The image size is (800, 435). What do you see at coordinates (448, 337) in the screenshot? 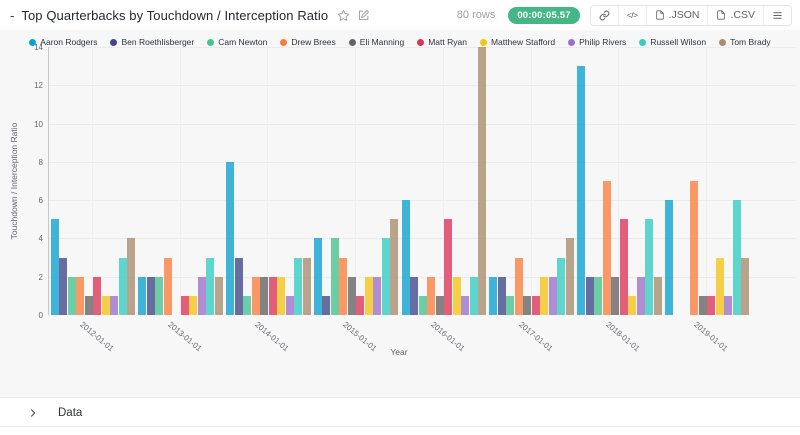
I see `x-tick-label: 2016-01-01` at bounding box center [448, 337].